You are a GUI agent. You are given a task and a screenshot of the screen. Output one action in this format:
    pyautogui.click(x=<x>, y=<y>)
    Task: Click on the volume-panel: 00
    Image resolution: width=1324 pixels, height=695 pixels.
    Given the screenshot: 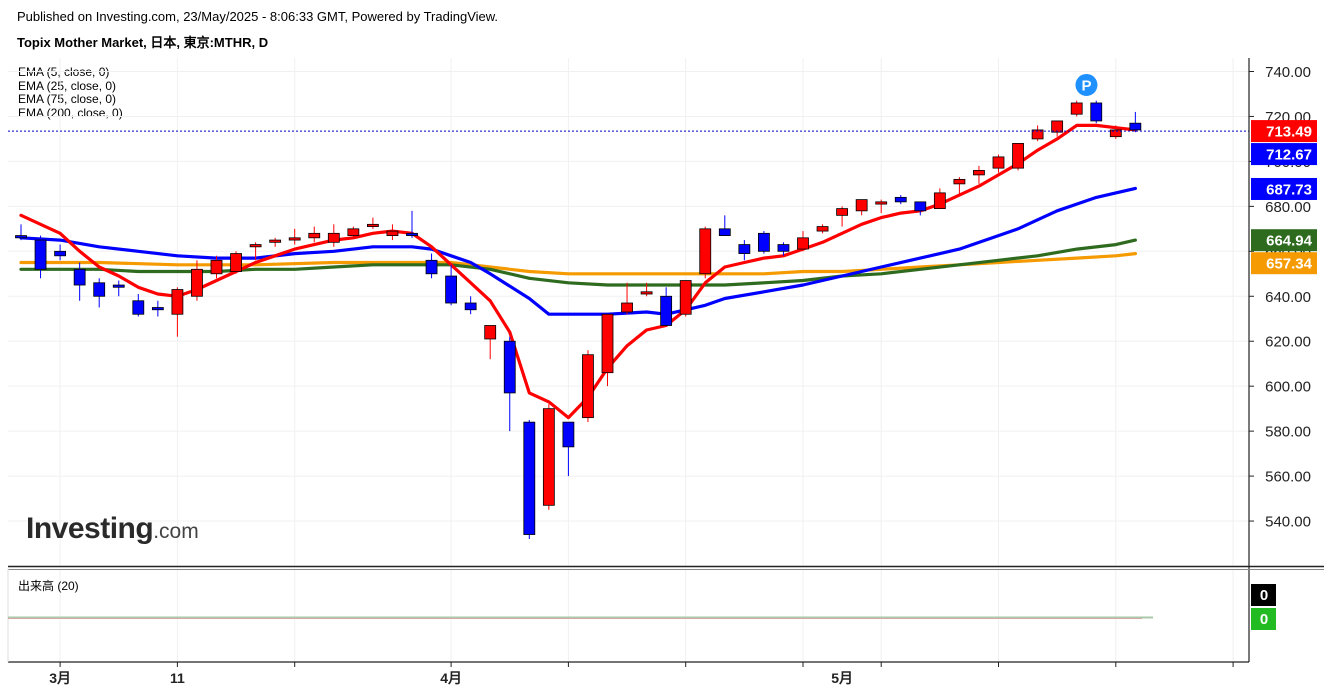 What is the action you would take?
    pyautogui.click(x=642, y=607)
    